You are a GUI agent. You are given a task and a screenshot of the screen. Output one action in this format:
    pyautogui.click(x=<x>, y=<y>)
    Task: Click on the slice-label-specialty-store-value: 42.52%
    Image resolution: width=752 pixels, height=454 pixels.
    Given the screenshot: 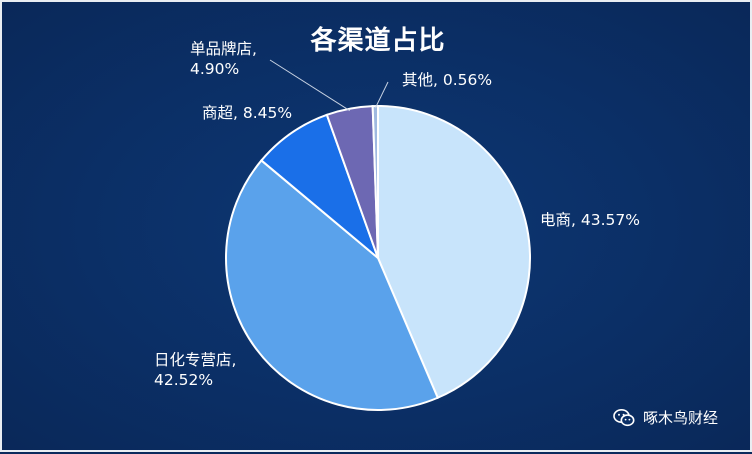 What is the action you would take?
    pyautogui.click(x=184, y=380)
    